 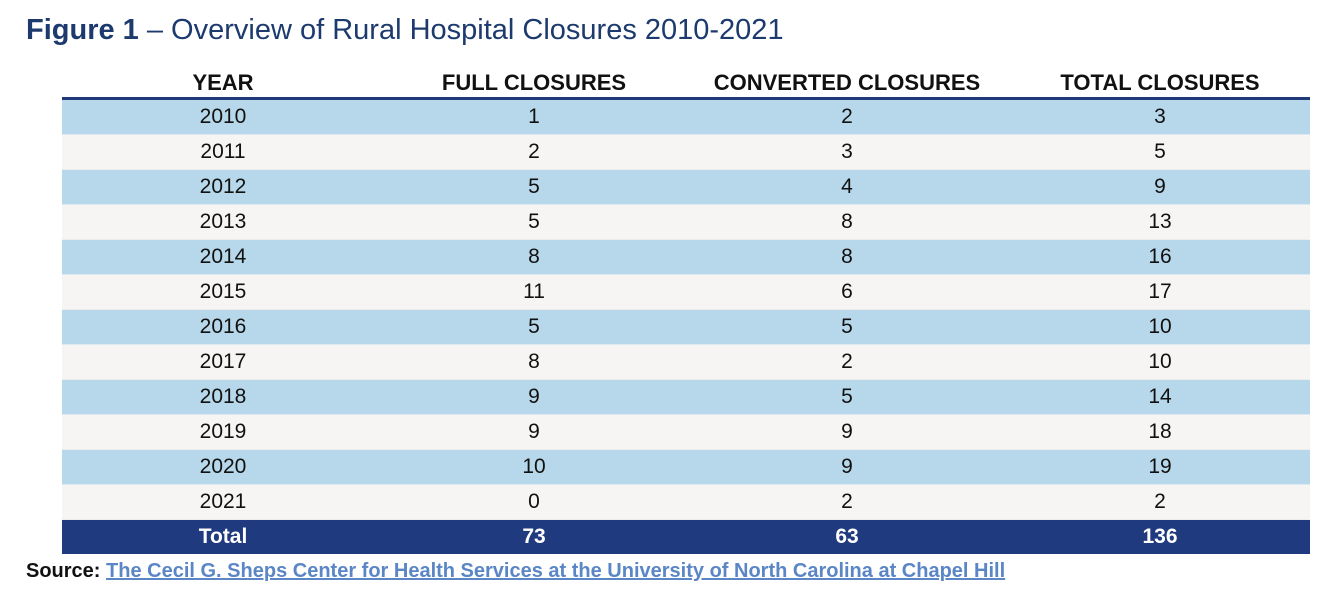 I want to click on cell-year: 2018, so click(x=223, y=397).